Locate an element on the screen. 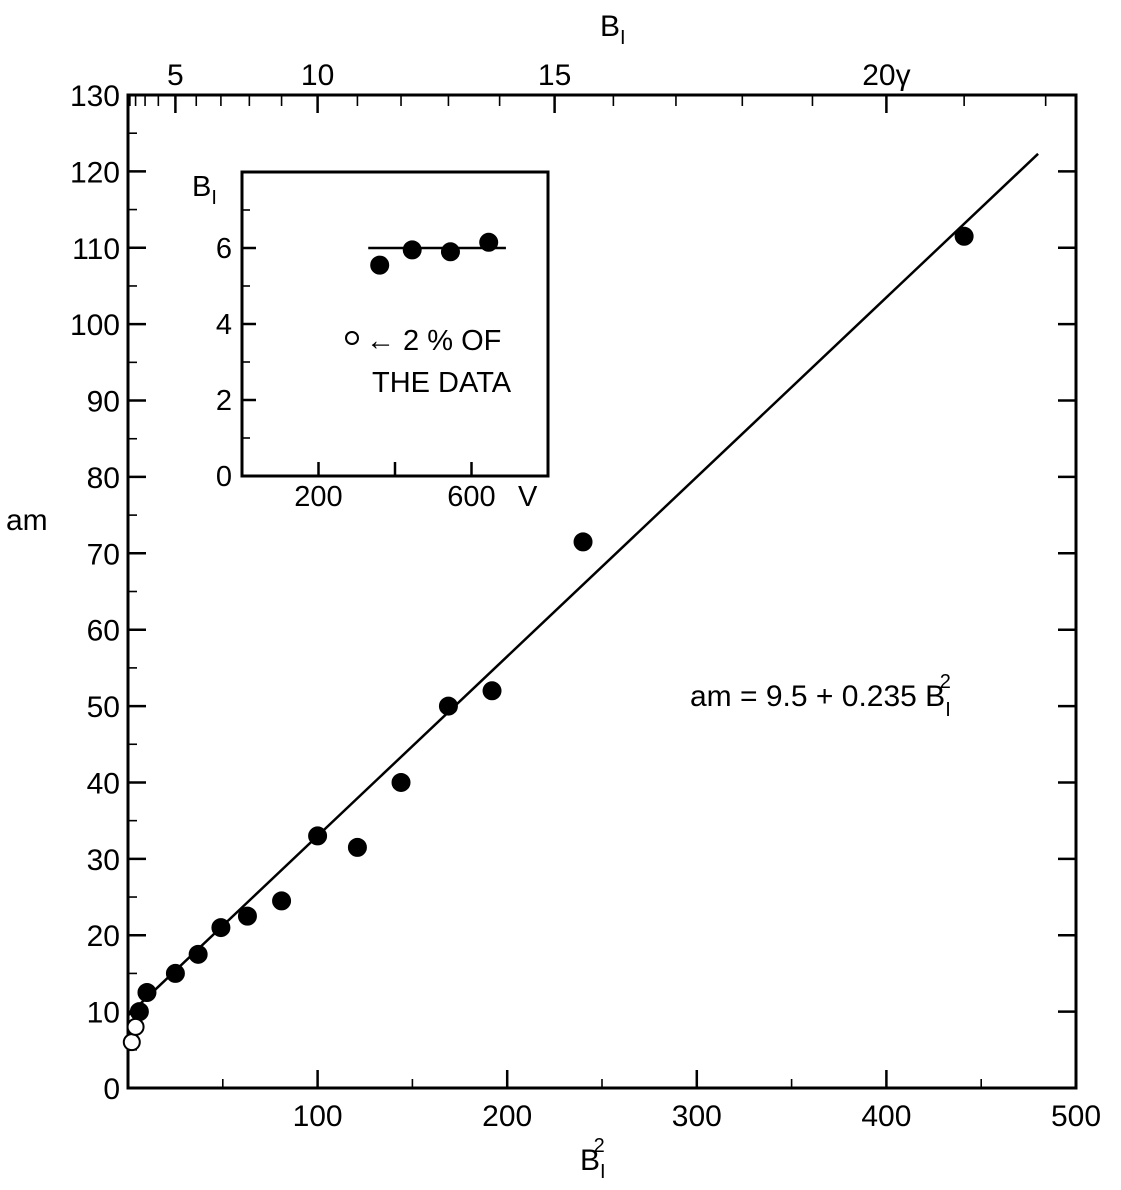 The height and width of the screenshot is (1190, 1121). inset-x-tick-label: 600 is located at coordinates (471, 497).